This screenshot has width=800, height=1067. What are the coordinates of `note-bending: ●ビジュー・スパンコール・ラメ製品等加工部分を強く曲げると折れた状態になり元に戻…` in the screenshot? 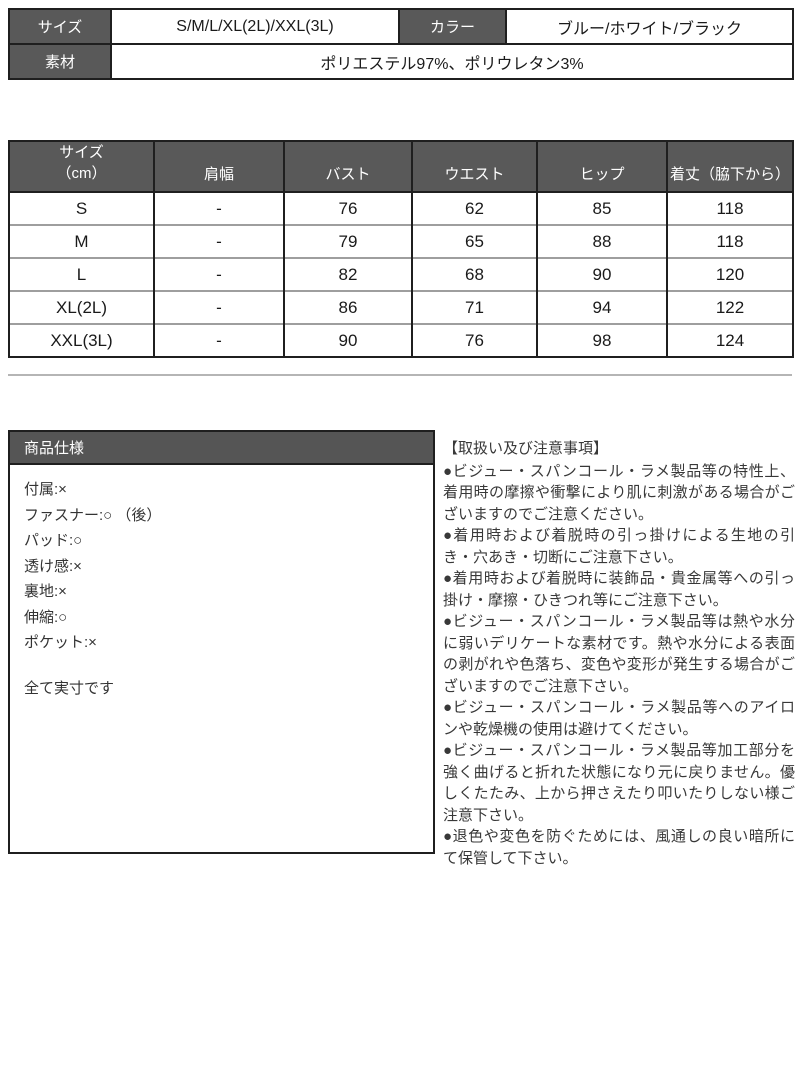 It's located at (619, 783).